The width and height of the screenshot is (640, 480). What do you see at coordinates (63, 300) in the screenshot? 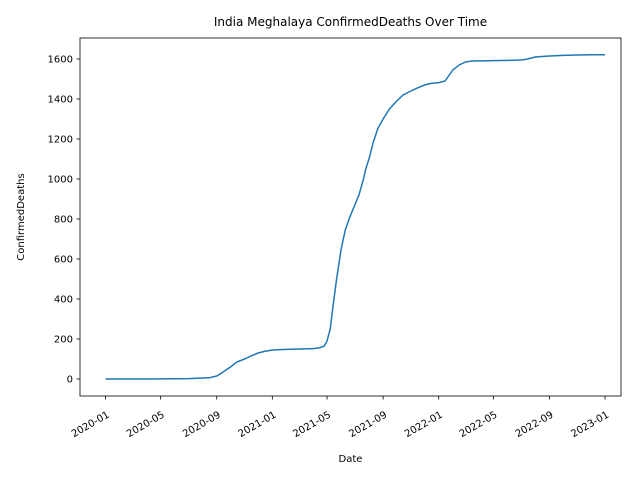
I see `y-tick-label: 400` at bounding box center [63, 300].